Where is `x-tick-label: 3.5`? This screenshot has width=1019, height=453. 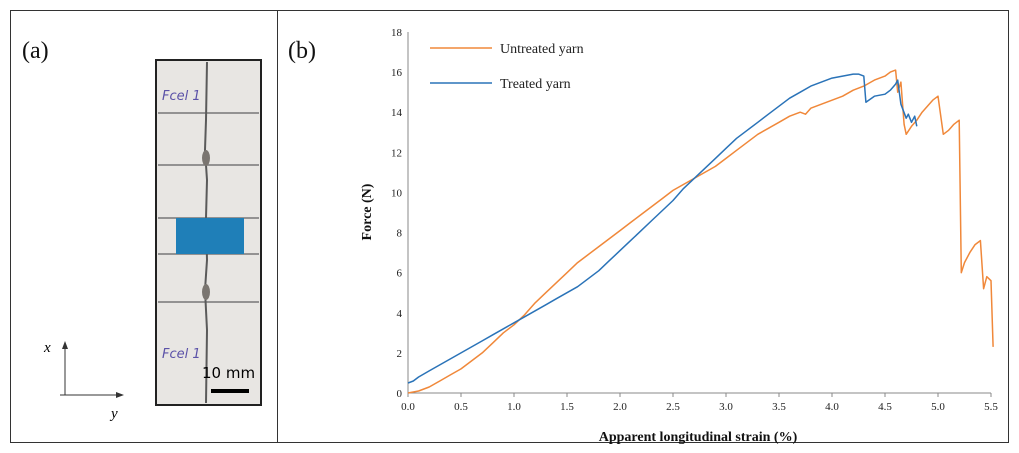 x-tick-label: 3.5 is located at coordinates (779, 407).